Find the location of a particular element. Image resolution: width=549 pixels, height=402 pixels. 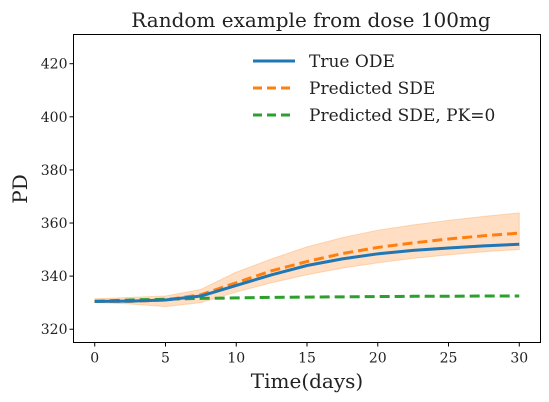

legend-label-1: Predicted SDE is located at coordinates (372, 89).